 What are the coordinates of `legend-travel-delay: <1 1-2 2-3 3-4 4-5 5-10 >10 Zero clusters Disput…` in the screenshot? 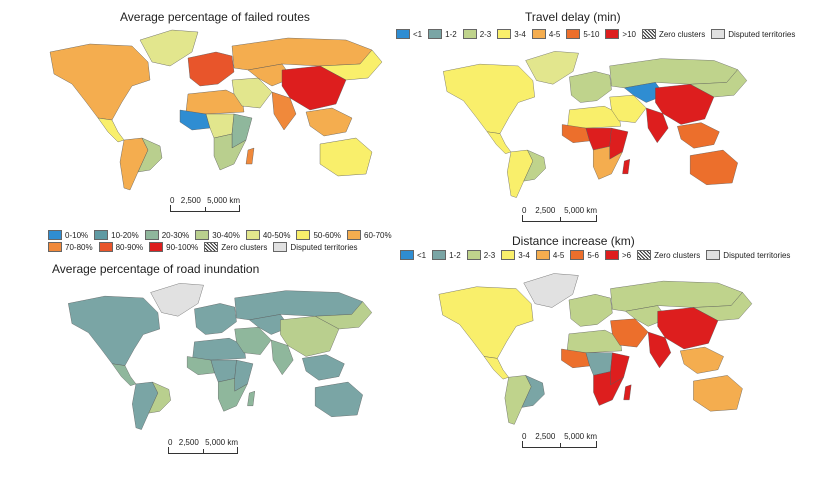 It's located at (601, 34).